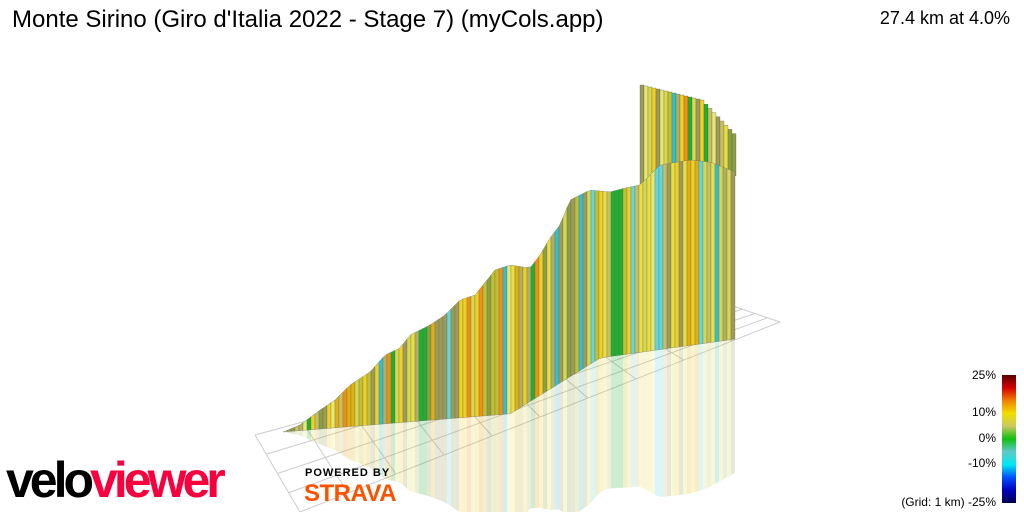 This screenshot has height=512, width=1024. Describe the element at coordinates (987, 438) in the screenshot. I see `legend-label-0: 0%` at that location.